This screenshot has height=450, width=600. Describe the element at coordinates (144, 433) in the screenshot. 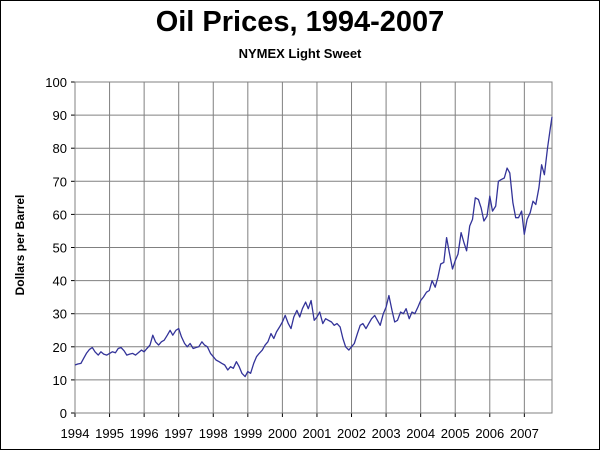

I see `x-tick-label: 1996` at that location.